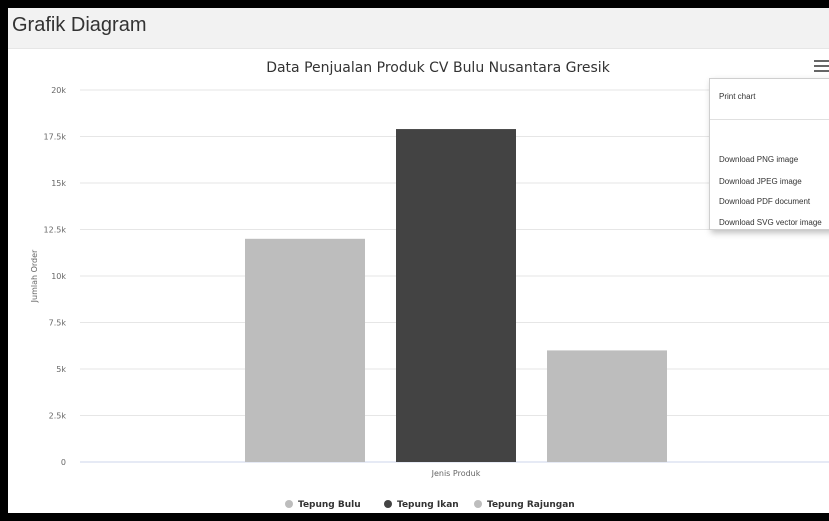  I want to click on menu-item-download-svg: Download SVG vector image, so click(770, 222).